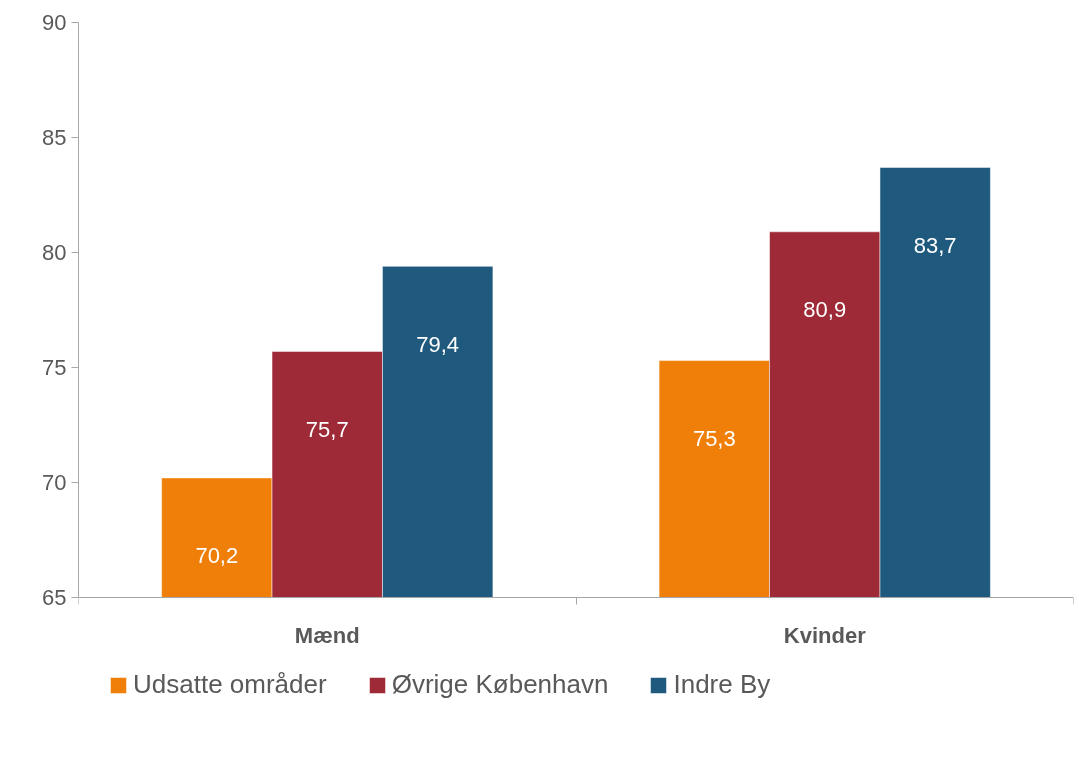  What do you see at coordinates (722, 684) in the screenshot?
I see `legend-label: Indre By` at bounding box center [722, 684].